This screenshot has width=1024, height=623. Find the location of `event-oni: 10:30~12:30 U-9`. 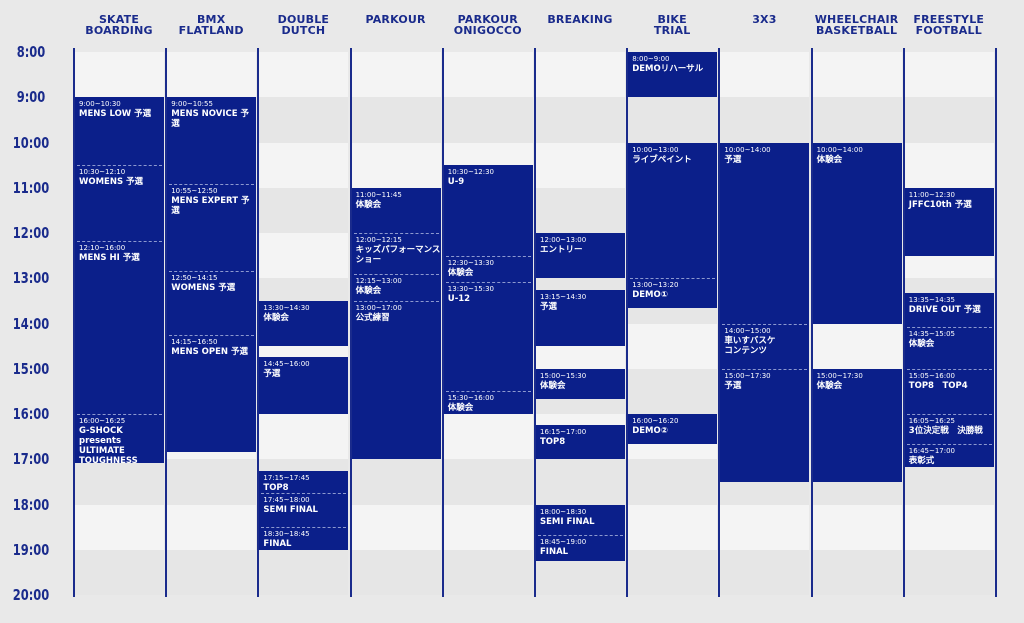

event-oni: 10:30~12:30 U-9 is located at coordinates (488, 177).